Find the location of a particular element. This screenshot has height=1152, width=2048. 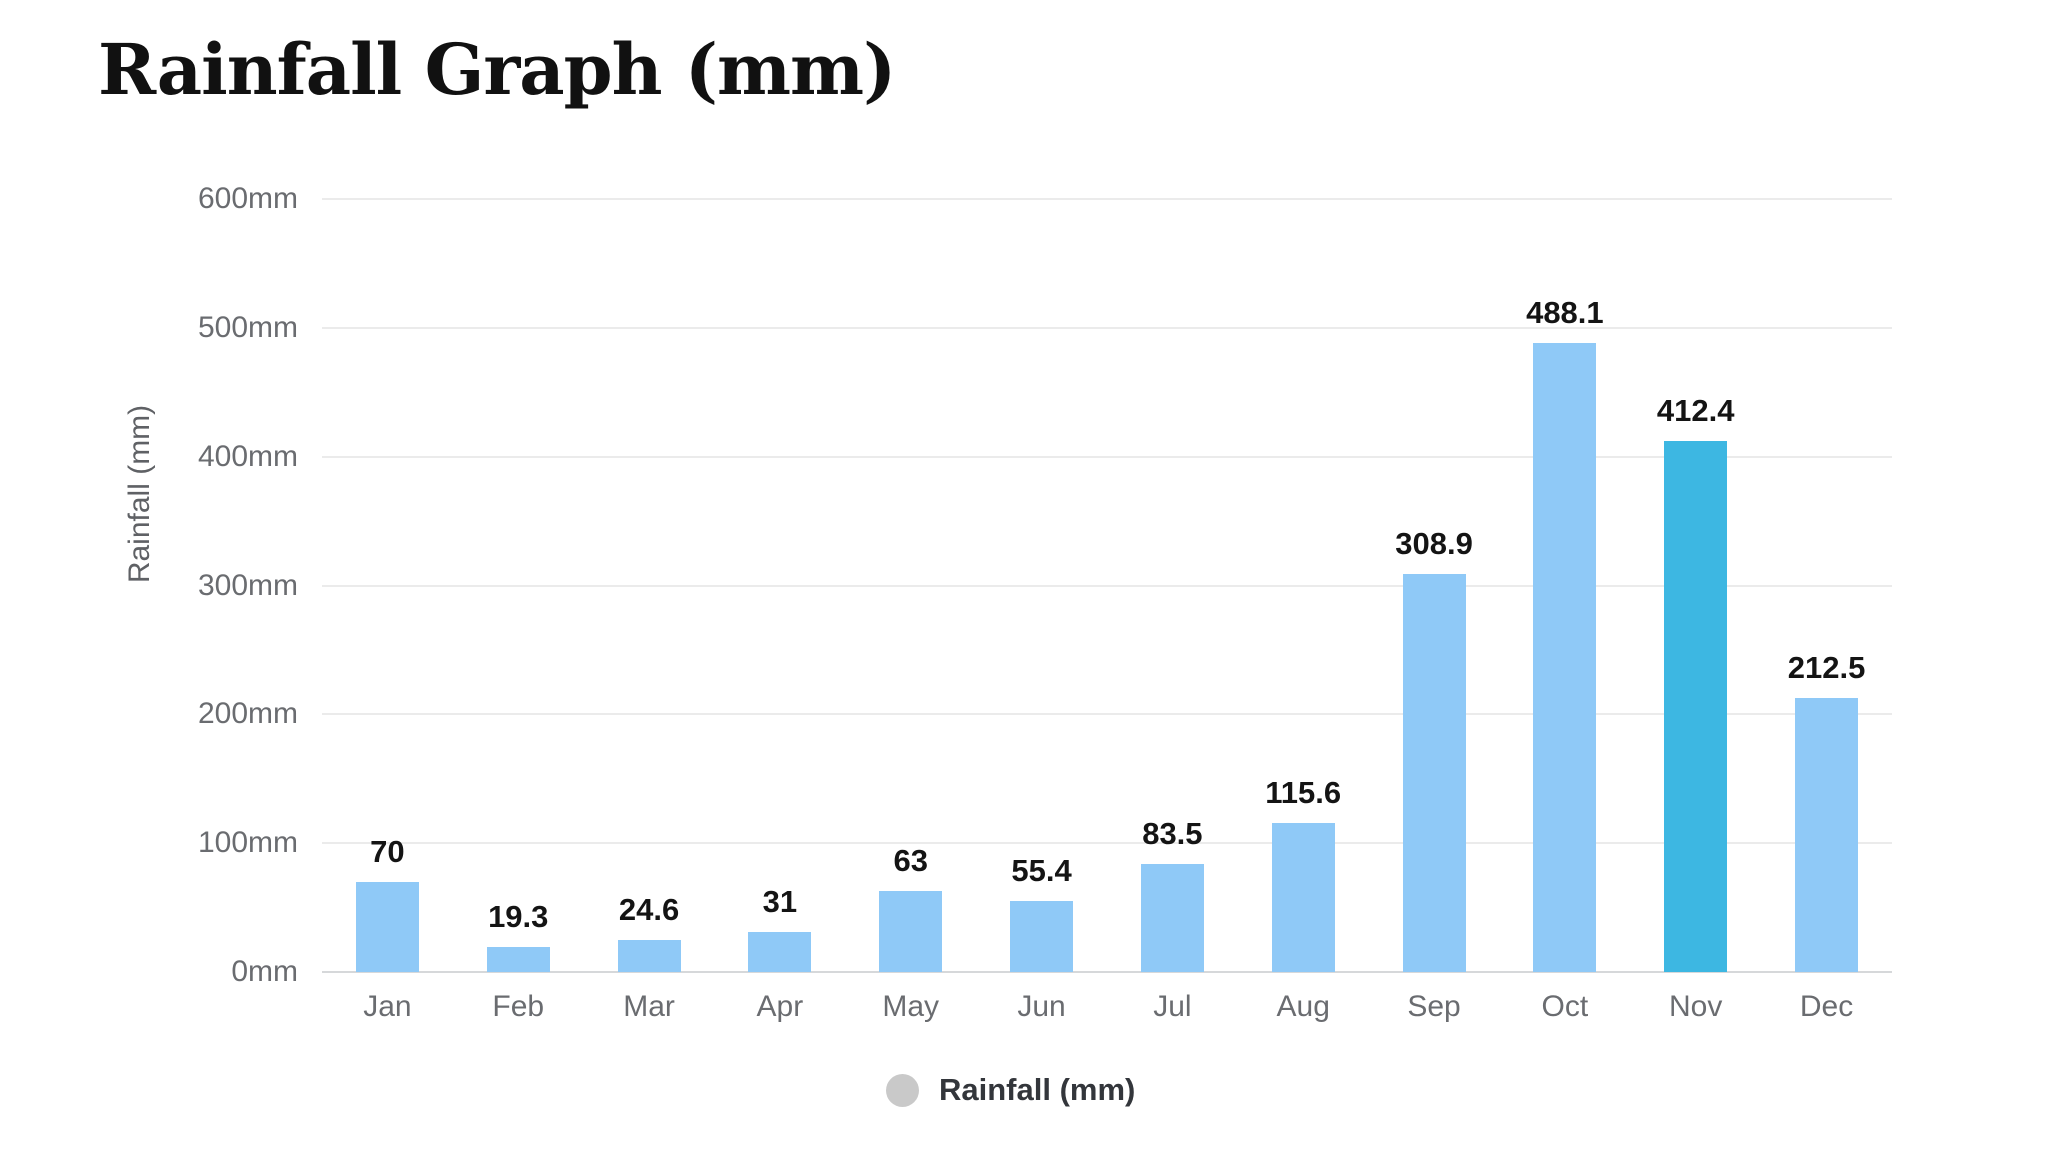

x-axis-tick-labels: Jan Feb Mar Apr May Jun Jul Aug Sep Oct Nov Dec is located at coordinates (1107, 1007).